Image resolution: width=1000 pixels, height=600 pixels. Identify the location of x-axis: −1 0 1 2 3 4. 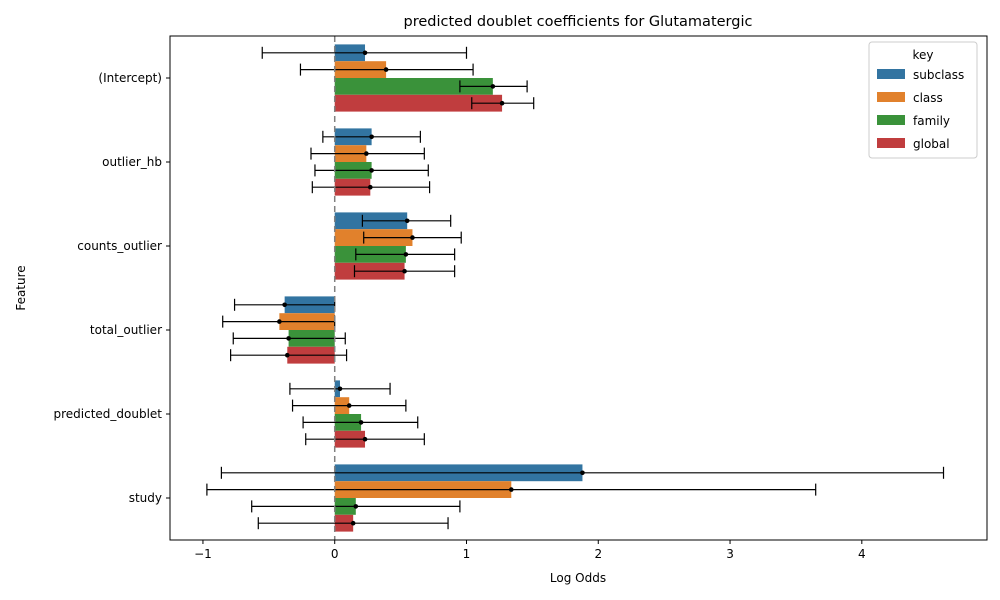
(530, 550).